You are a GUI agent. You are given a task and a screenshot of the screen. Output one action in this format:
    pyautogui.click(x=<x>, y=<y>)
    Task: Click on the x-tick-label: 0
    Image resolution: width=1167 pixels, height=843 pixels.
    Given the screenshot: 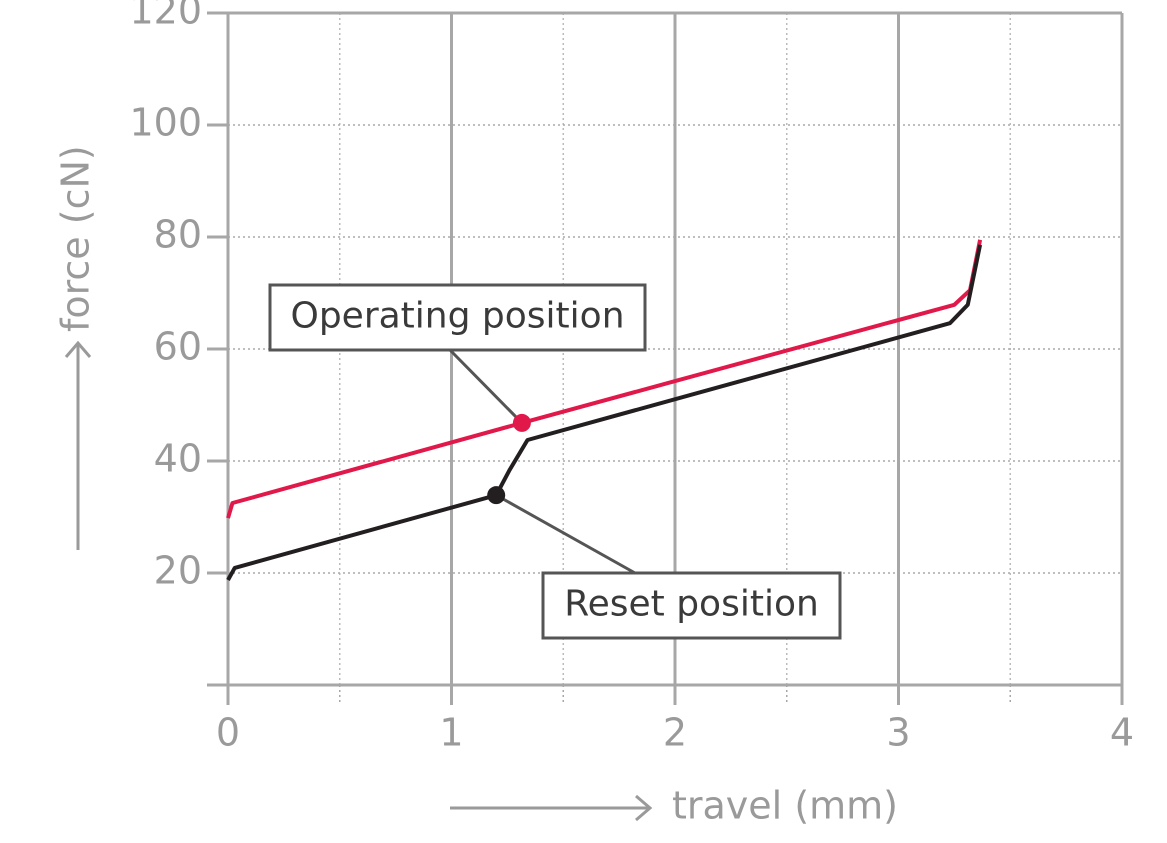 What is the action you would take?
    pyautogui.click(x=228, y=733)
    